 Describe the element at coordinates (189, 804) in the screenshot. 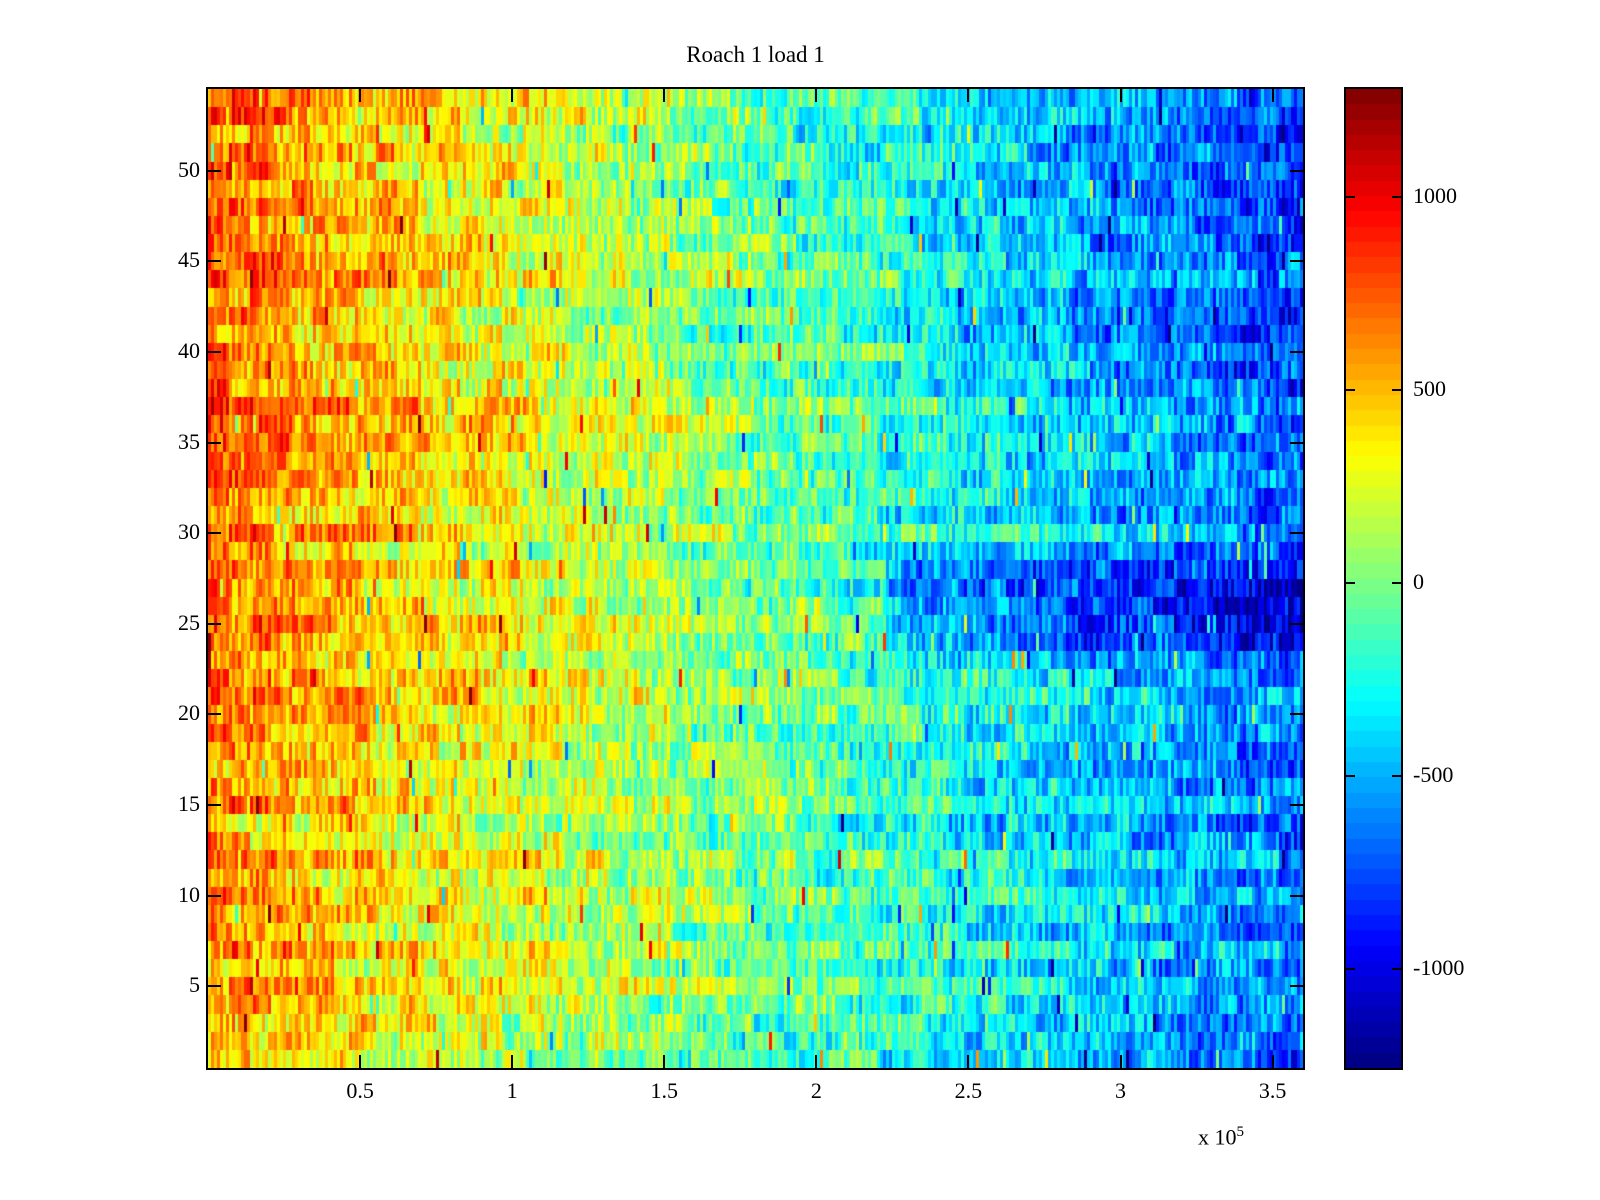

I see `y-axis-tick-label: 15` at that location.